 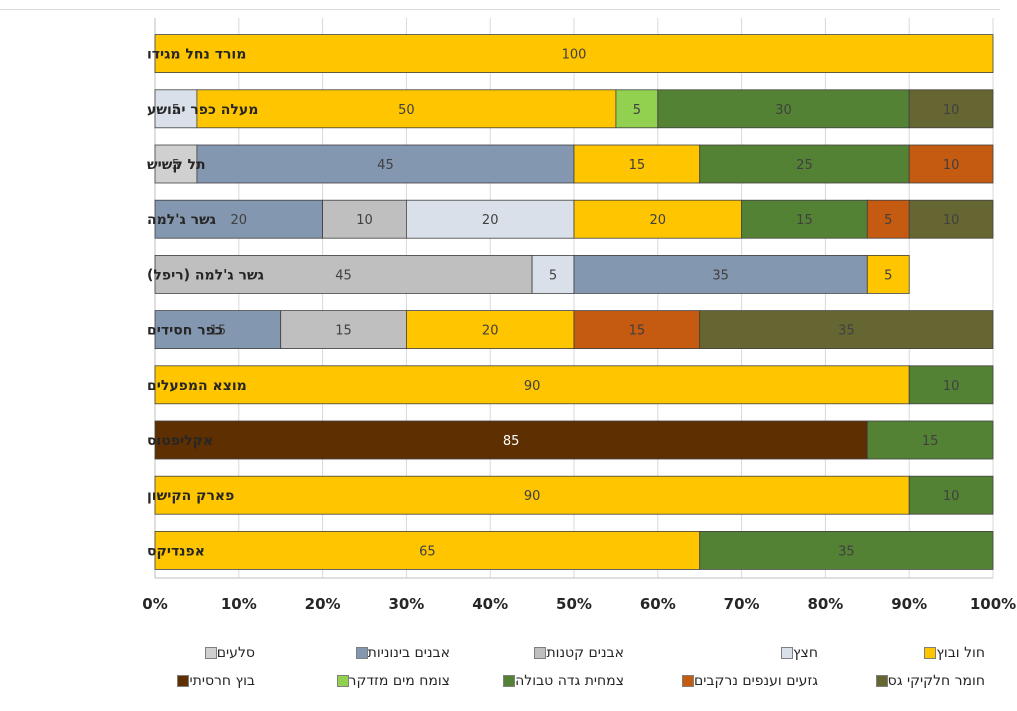 What do you see at coordinates (185, 331) in the screenshot?
I see `category-label: כפר חסידים` at bounding box center [185, 331].